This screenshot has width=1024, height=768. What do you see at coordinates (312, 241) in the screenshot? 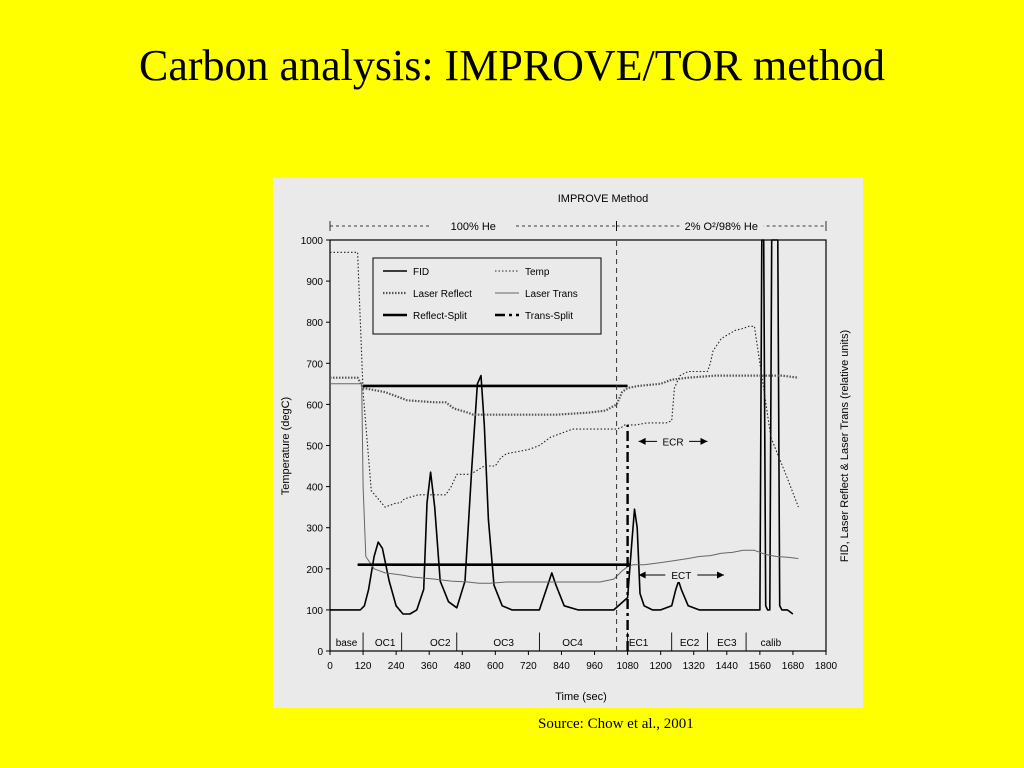
I see `y-tick-label: 1000` at bounding box center [312, 241].